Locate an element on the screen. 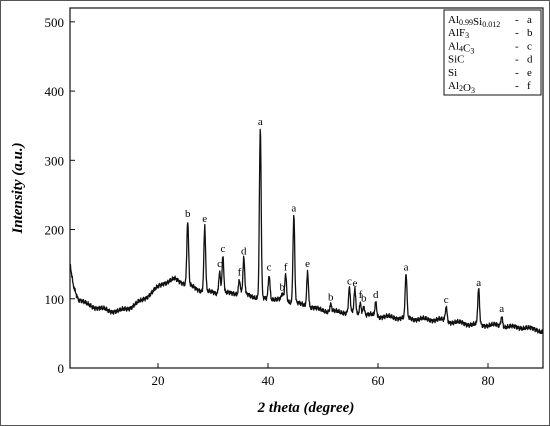  legend-symbol: a is located at coordinates (529, 20).